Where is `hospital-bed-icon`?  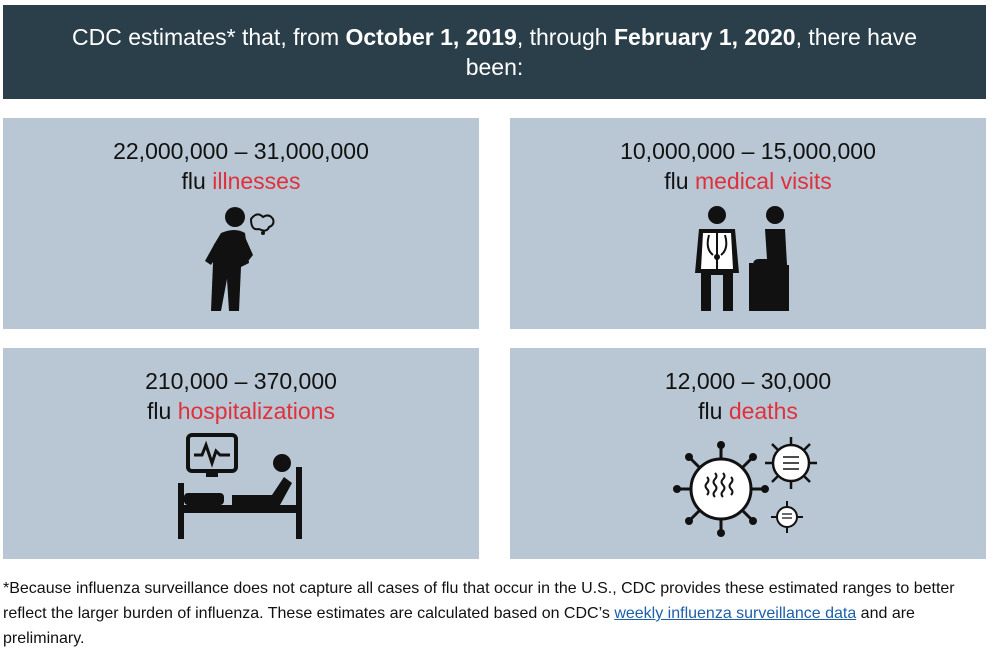 hospital-bed-icon is located at coordinates (240, 486).